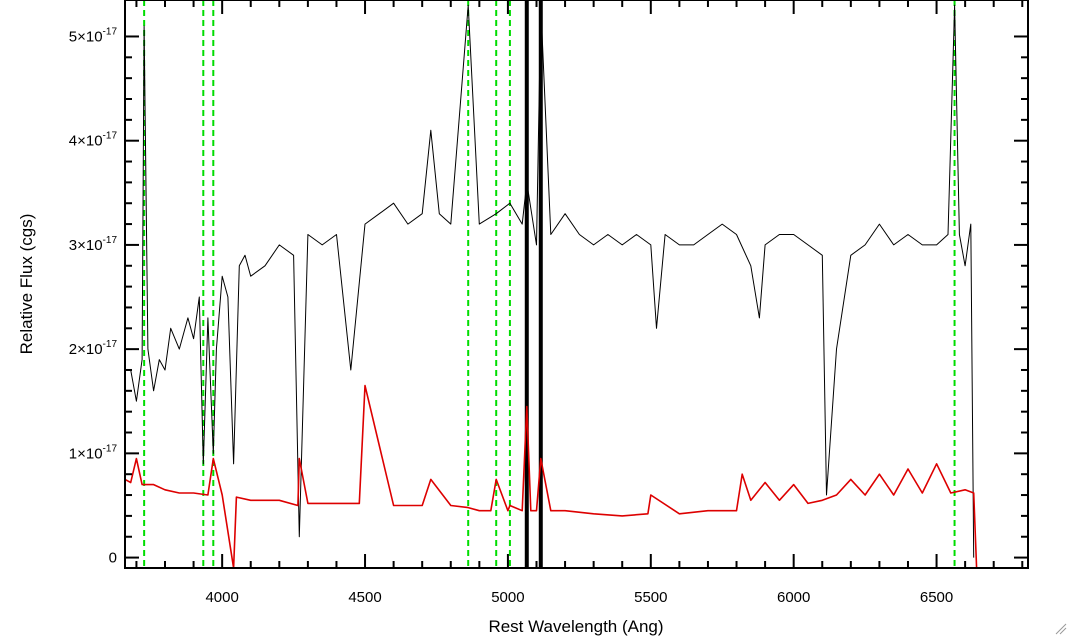  What do you see at coordinates (650, 597) in the screenshot?
I see `x-tick-label: 5500` at bounding box center [650, 597].